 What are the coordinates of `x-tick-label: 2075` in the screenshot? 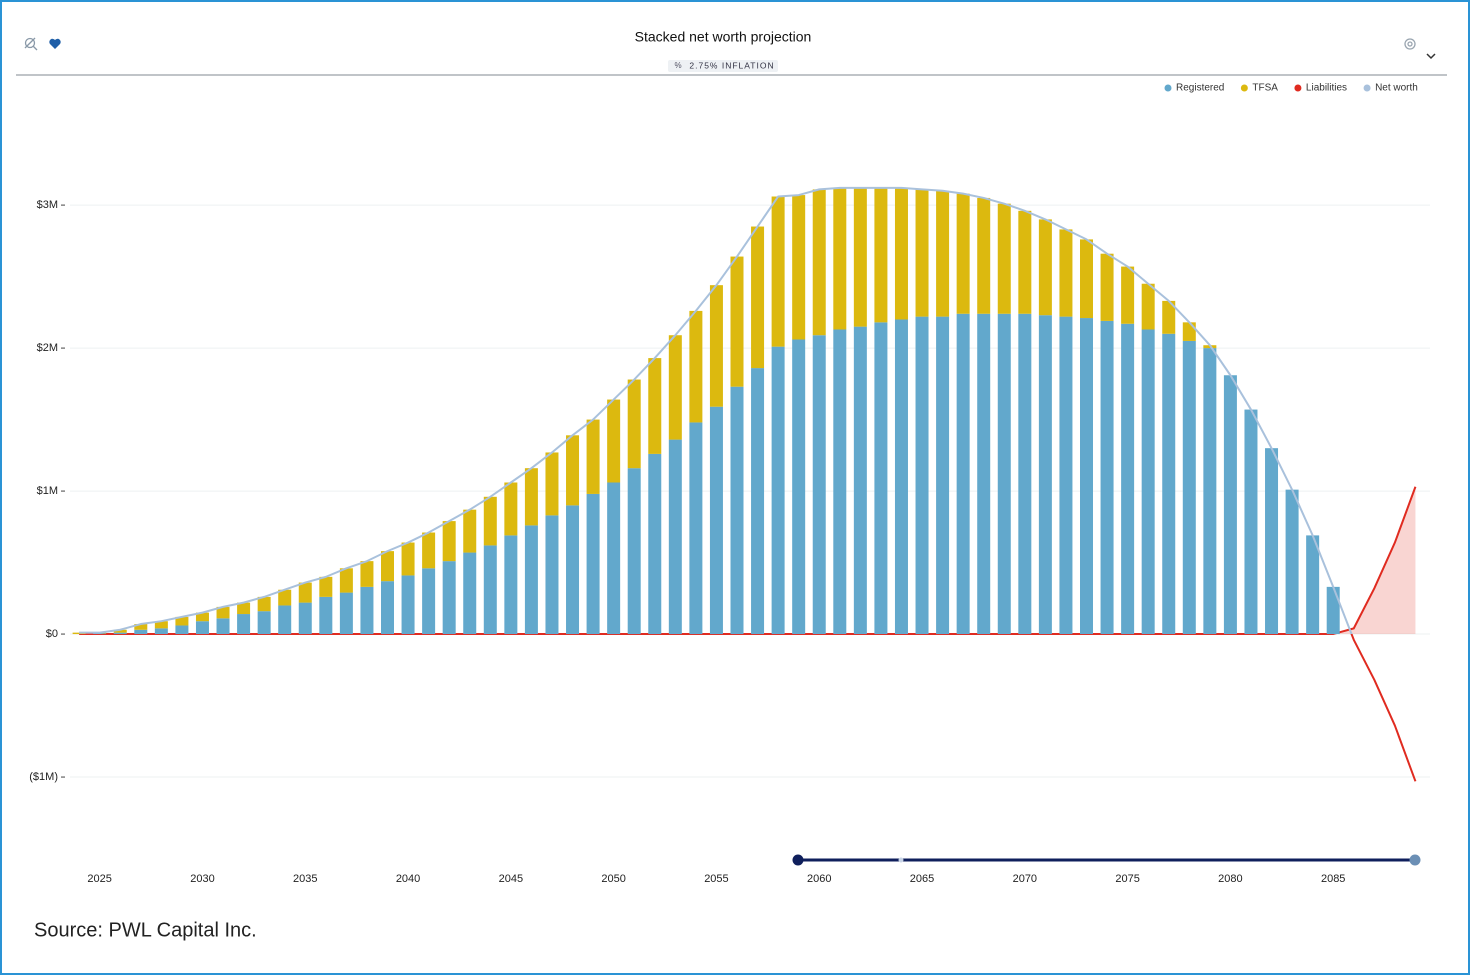 It's located at (1127, 879).